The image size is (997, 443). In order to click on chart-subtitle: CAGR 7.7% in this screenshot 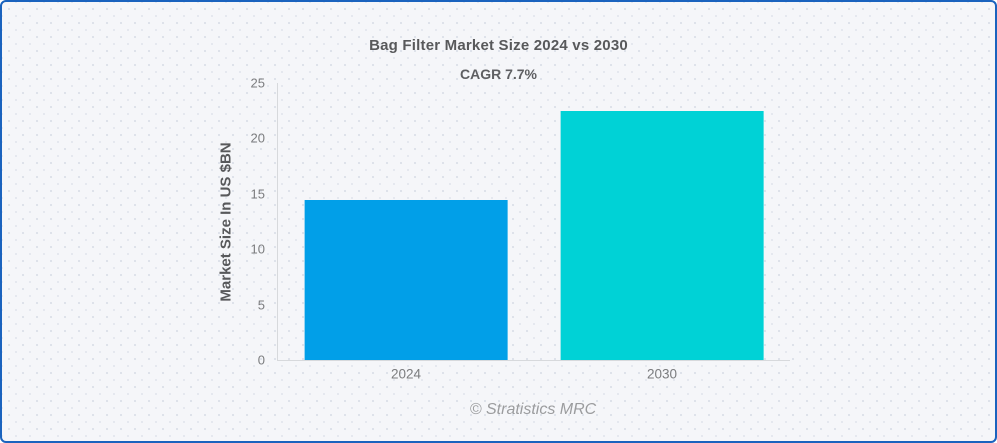, I will do `click(498, 74)`.